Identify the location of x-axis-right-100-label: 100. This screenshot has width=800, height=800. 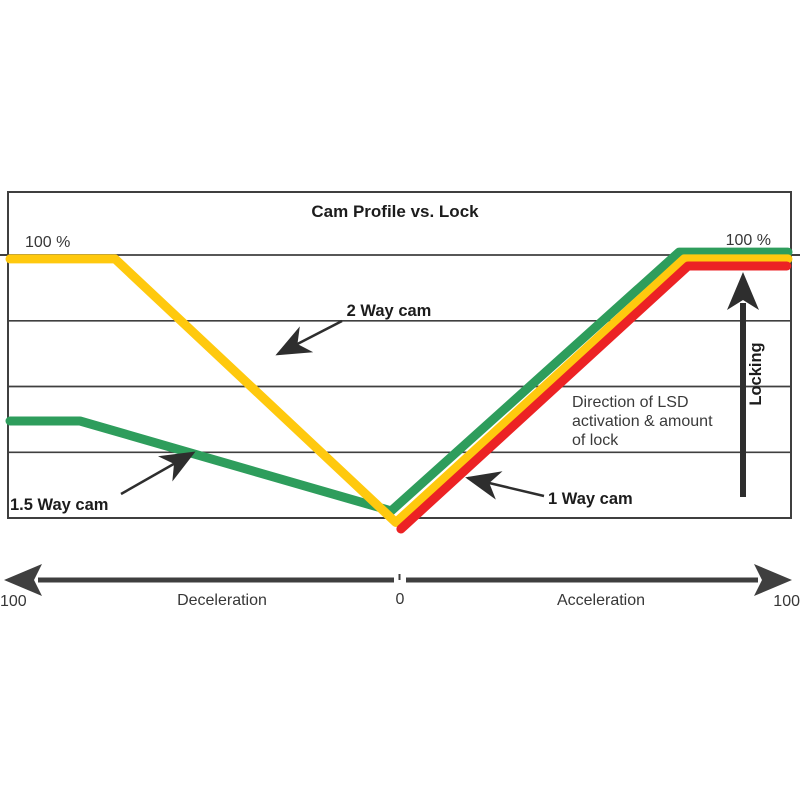
(786, 601).